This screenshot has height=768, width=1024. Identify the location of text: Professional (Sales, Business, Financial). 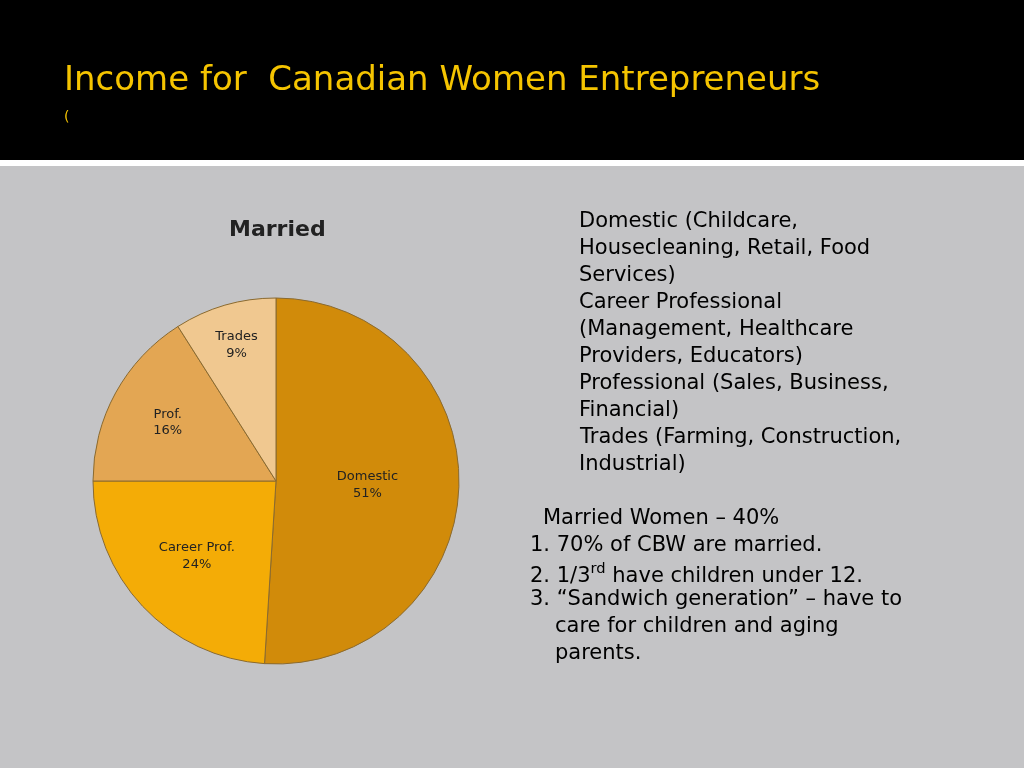
(734, 395).